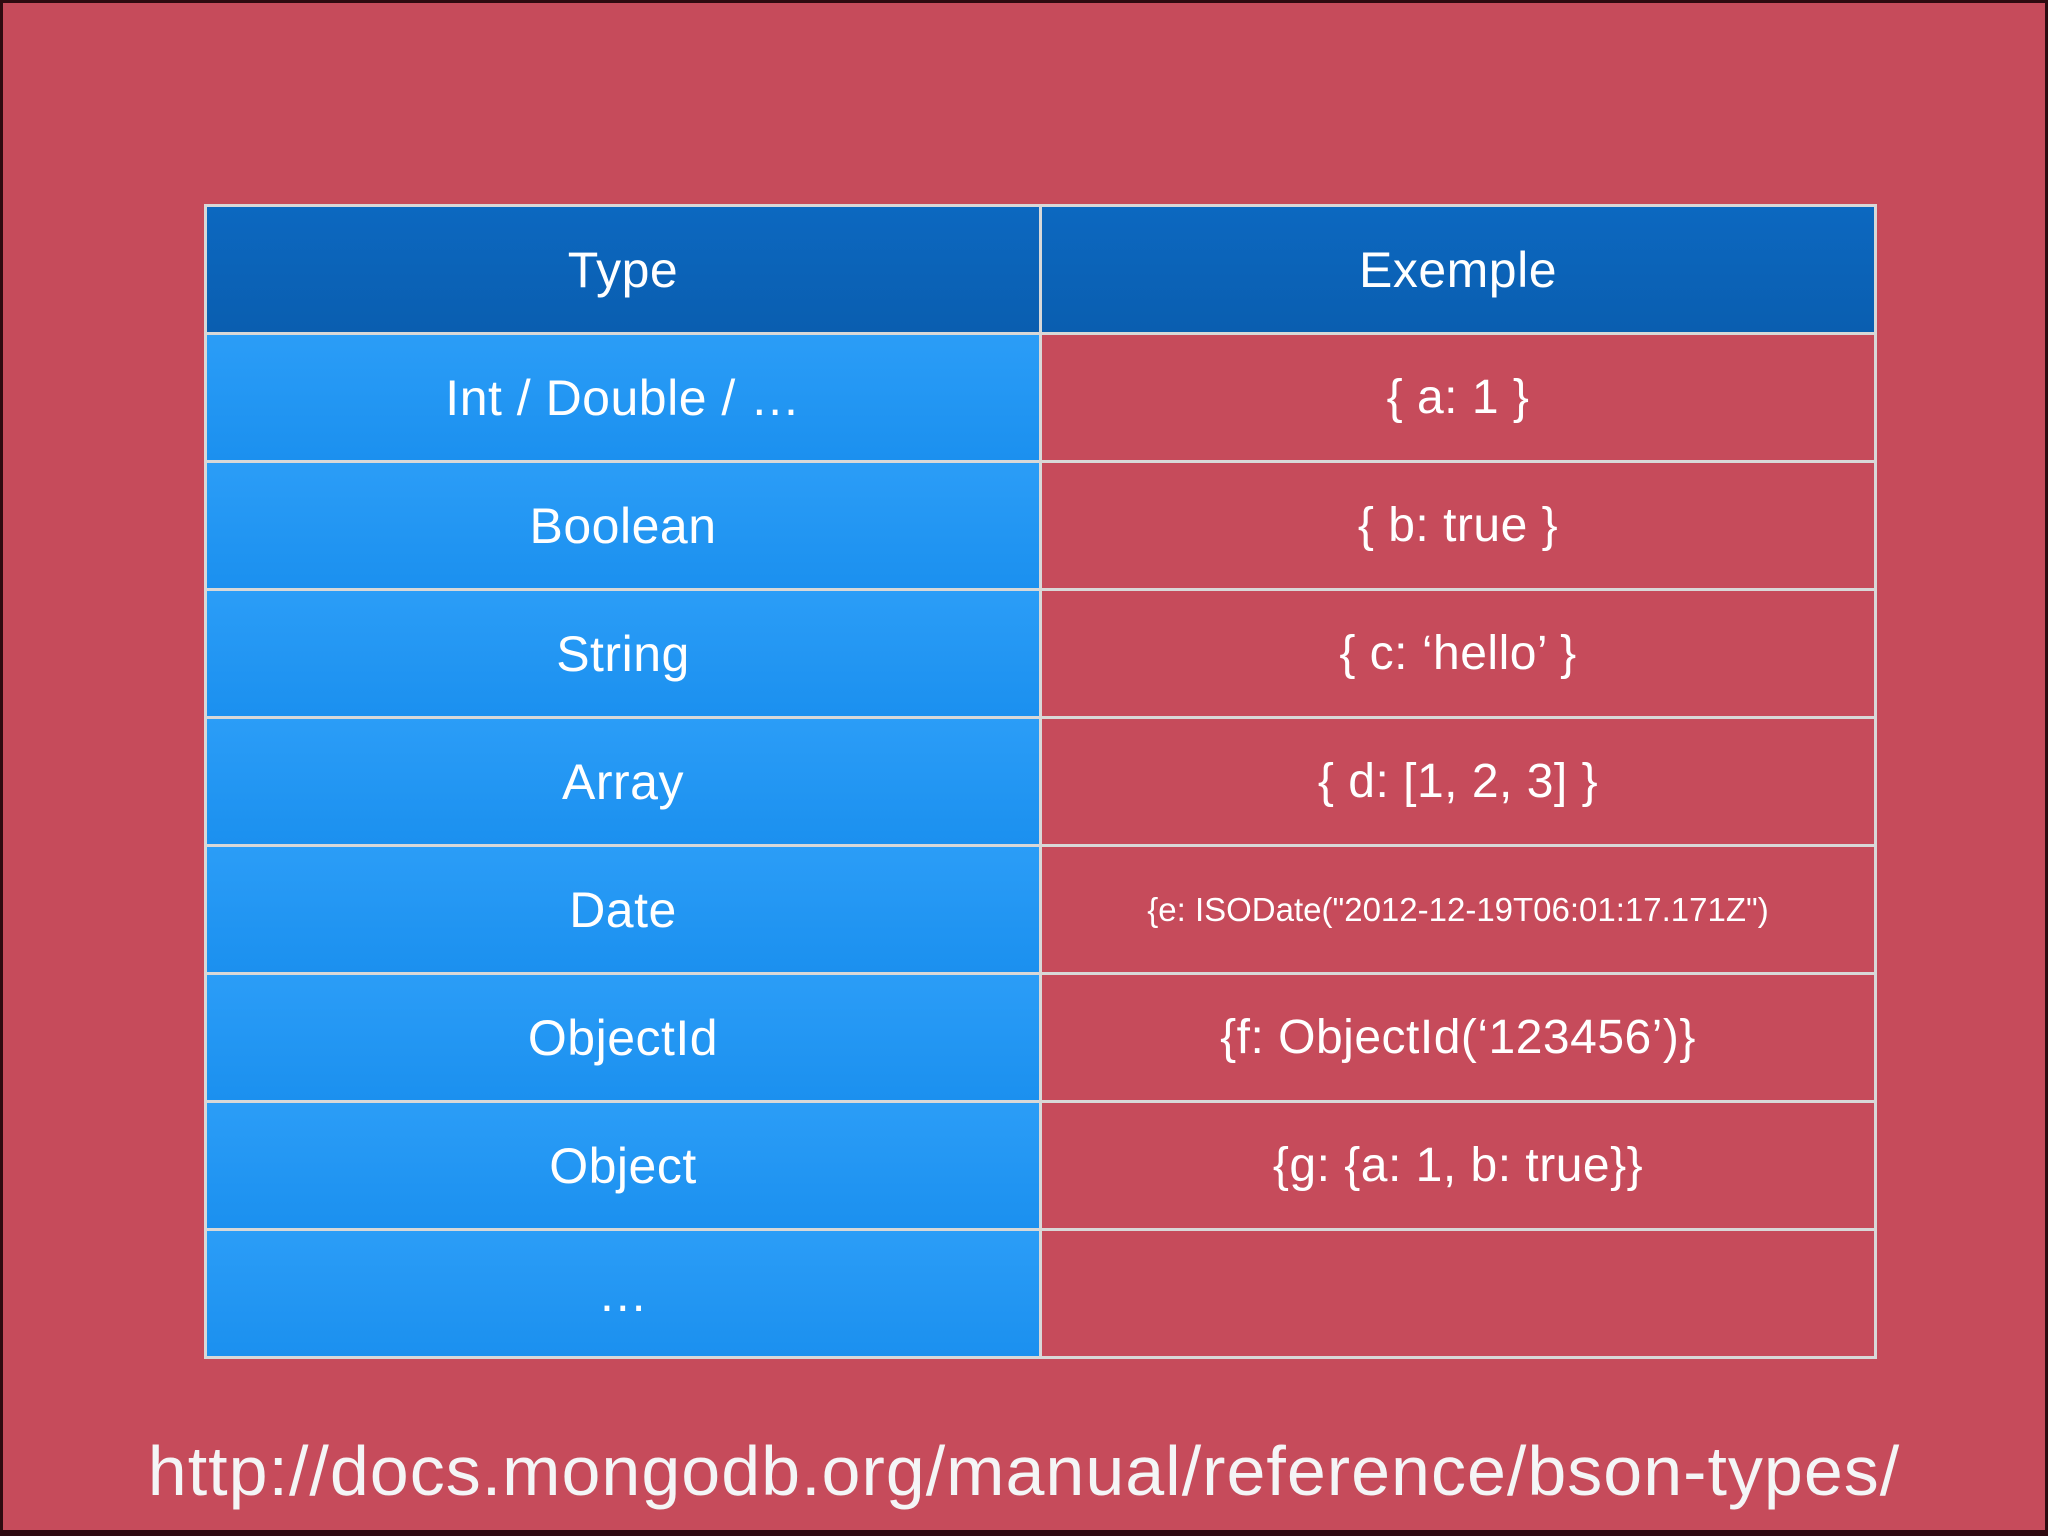 Image resolution: width=2048 pixels, height=1536 pixels. Describe the element at coordinates (1458, 1037) in the screenshot. I see `example-cell-objectid: {f: ObjectId(‘123456’)}` at that location.